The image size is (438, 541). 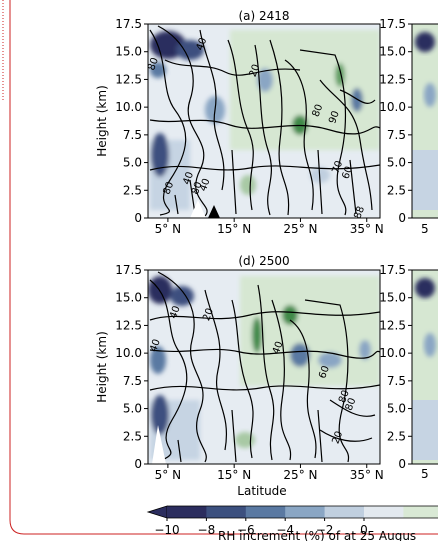 What do you see at coordinates (395, 367) in the screenshot?
I see `right-bottom-y-ticks: 0 2.5 5.0 7.5 10.0 12.5 15.0 17.5` at bounding box center [395, 367].